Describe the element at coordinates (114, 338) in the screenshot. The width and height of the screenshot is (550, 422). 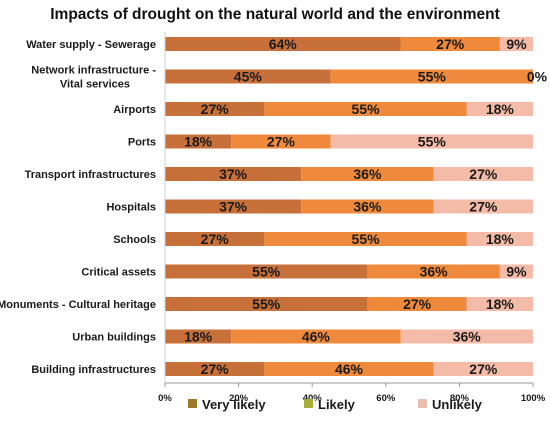
I see `category-label: Urban buildings` at that location.